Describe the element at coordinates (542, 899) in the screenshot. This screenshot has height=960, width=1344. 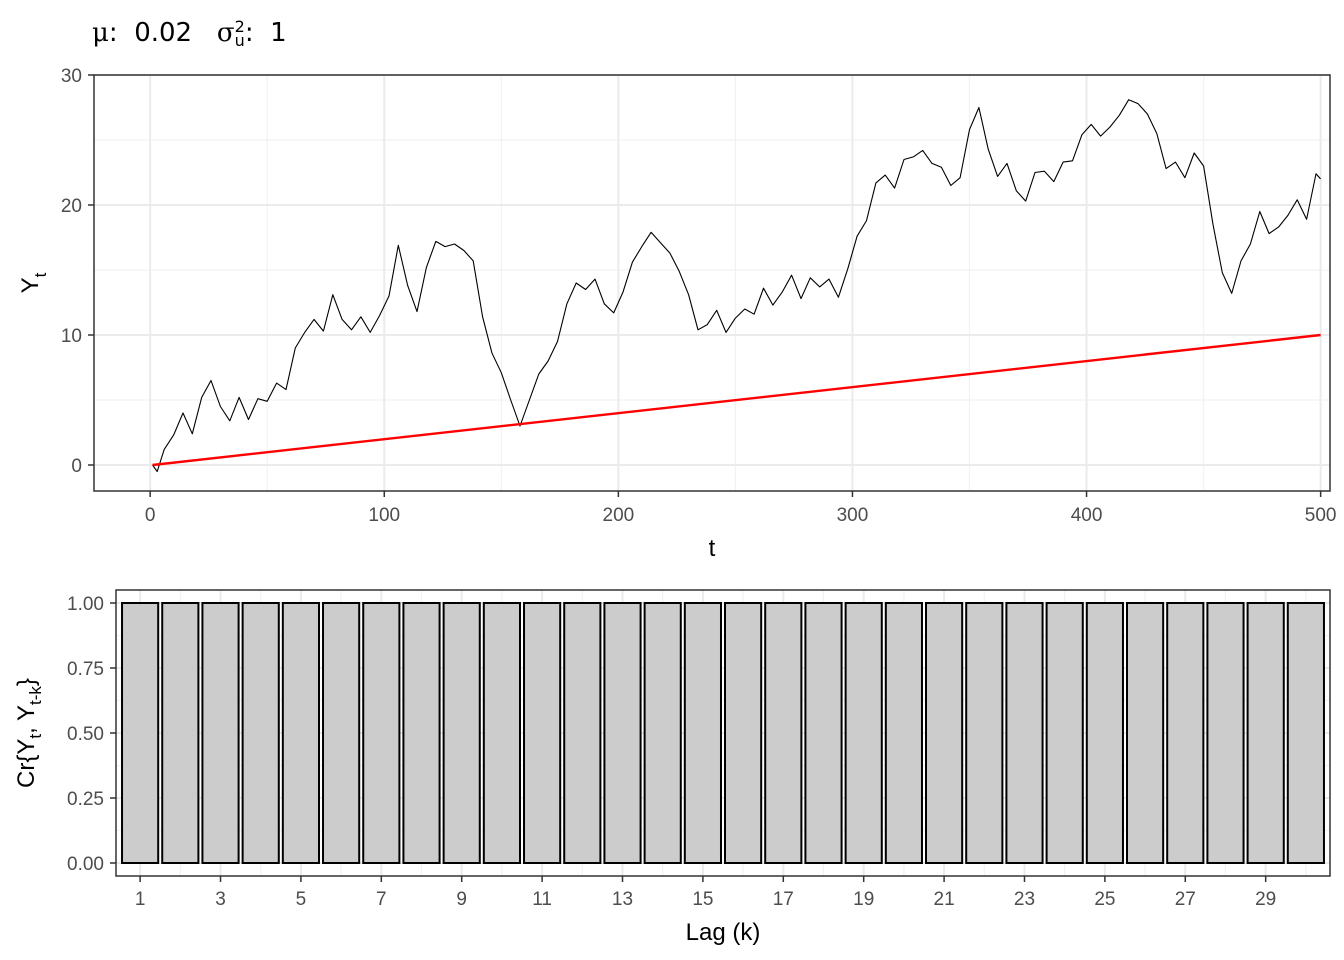
I see `x-tick-label: 11` at that location.